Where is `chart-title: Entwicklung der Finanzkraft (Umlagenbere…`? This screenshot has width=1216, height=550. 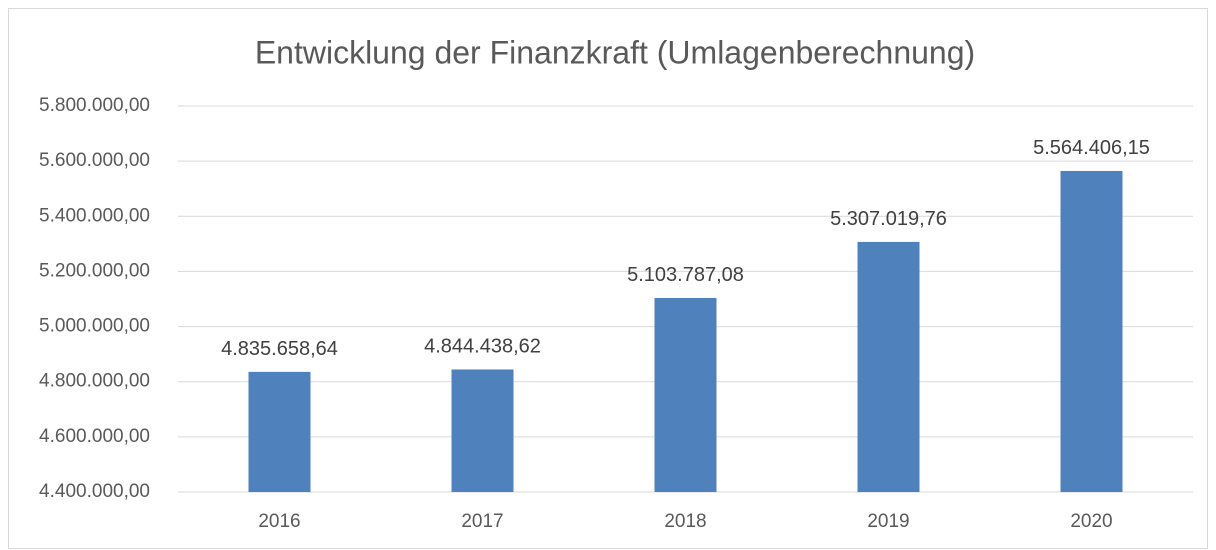 chart-title: Entwicklung der Finanzkraft (Umlagenbere… is located at coordinates (615, 52).